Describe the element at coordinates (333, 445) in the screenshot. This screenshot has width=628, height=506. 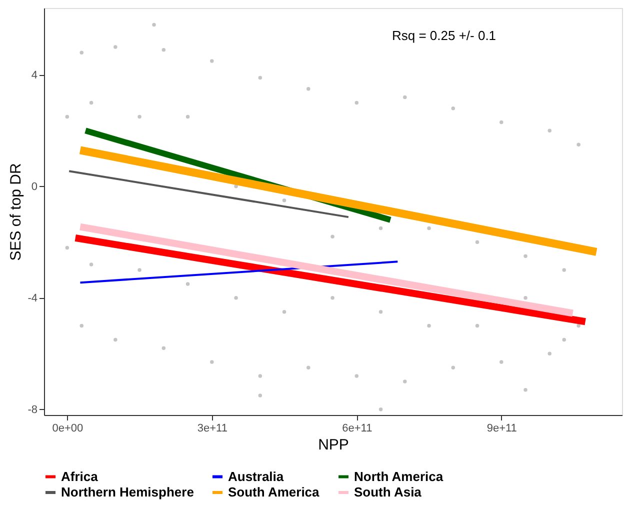
I see `x-axis-title: NPP` at that location.